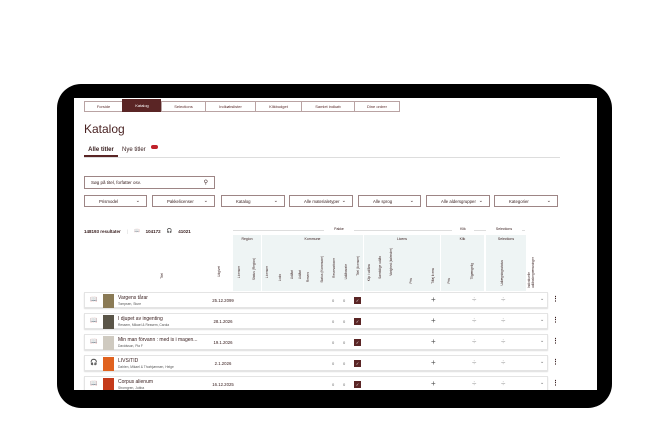 The image size is (670, 435). I want to click on nav-samlet-indkob: Samlet indkøb, so click(327, 106).